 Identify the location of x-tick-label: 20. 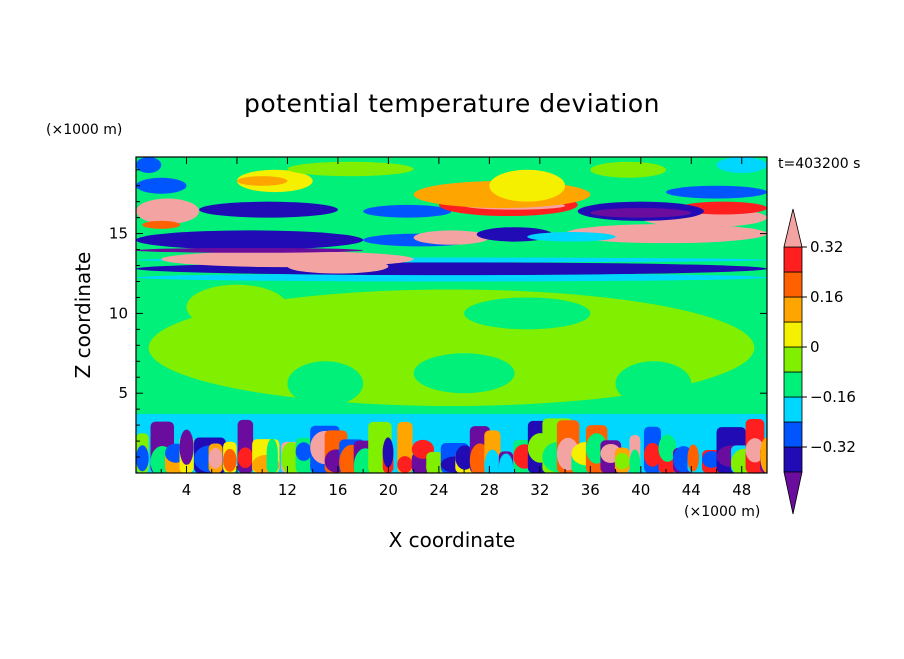
(388, 490).